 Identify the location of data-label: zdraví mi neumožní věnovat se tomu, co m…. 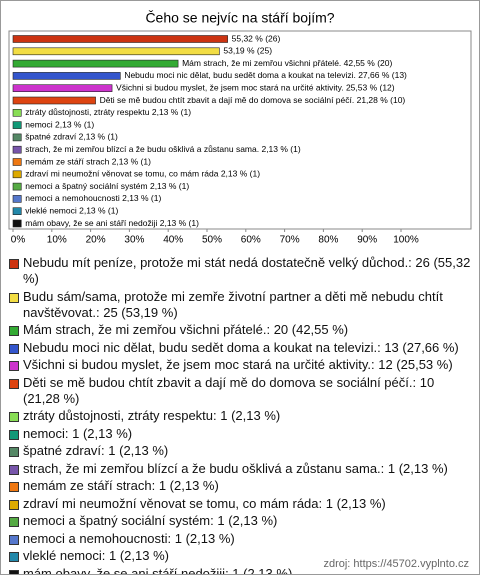
(142, 174).